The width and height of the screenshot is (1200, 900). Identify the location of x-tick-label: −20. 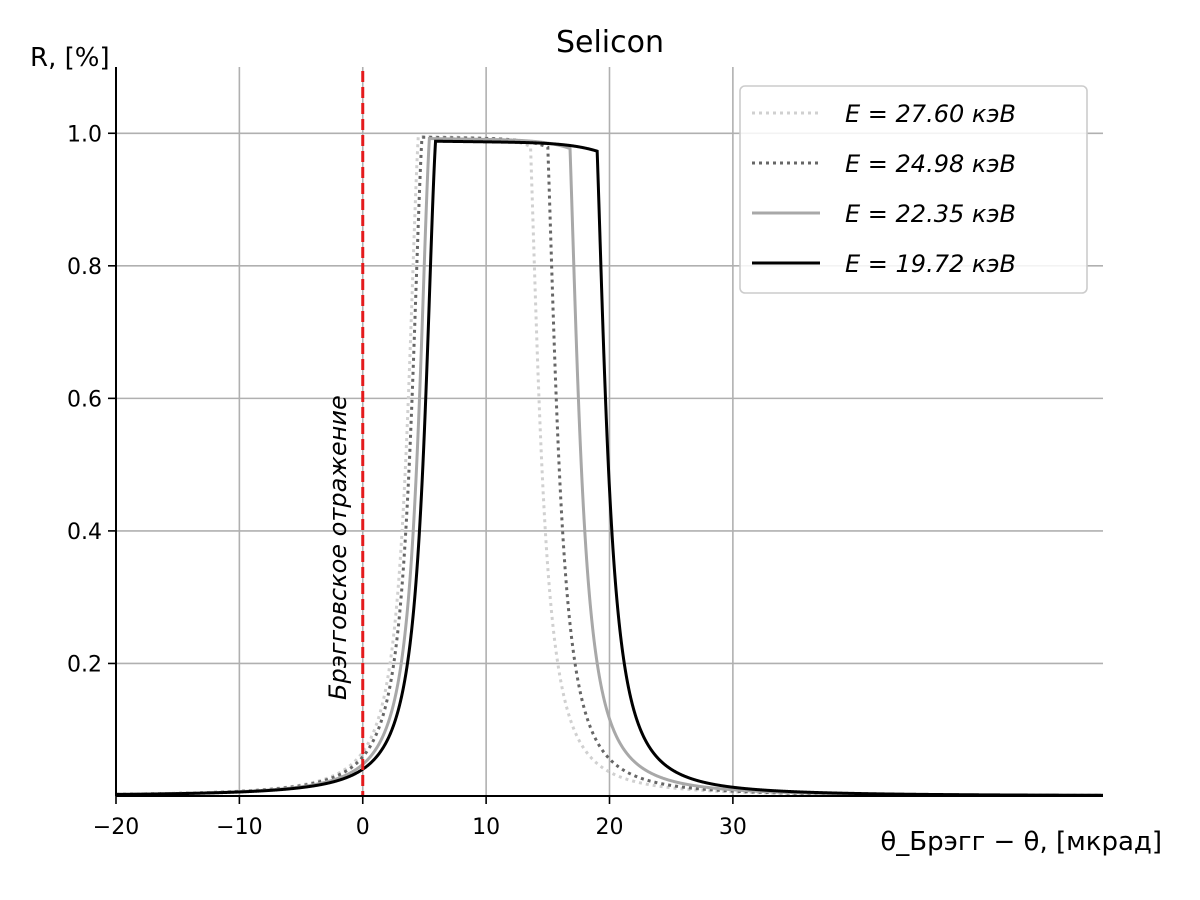
(116, 827).